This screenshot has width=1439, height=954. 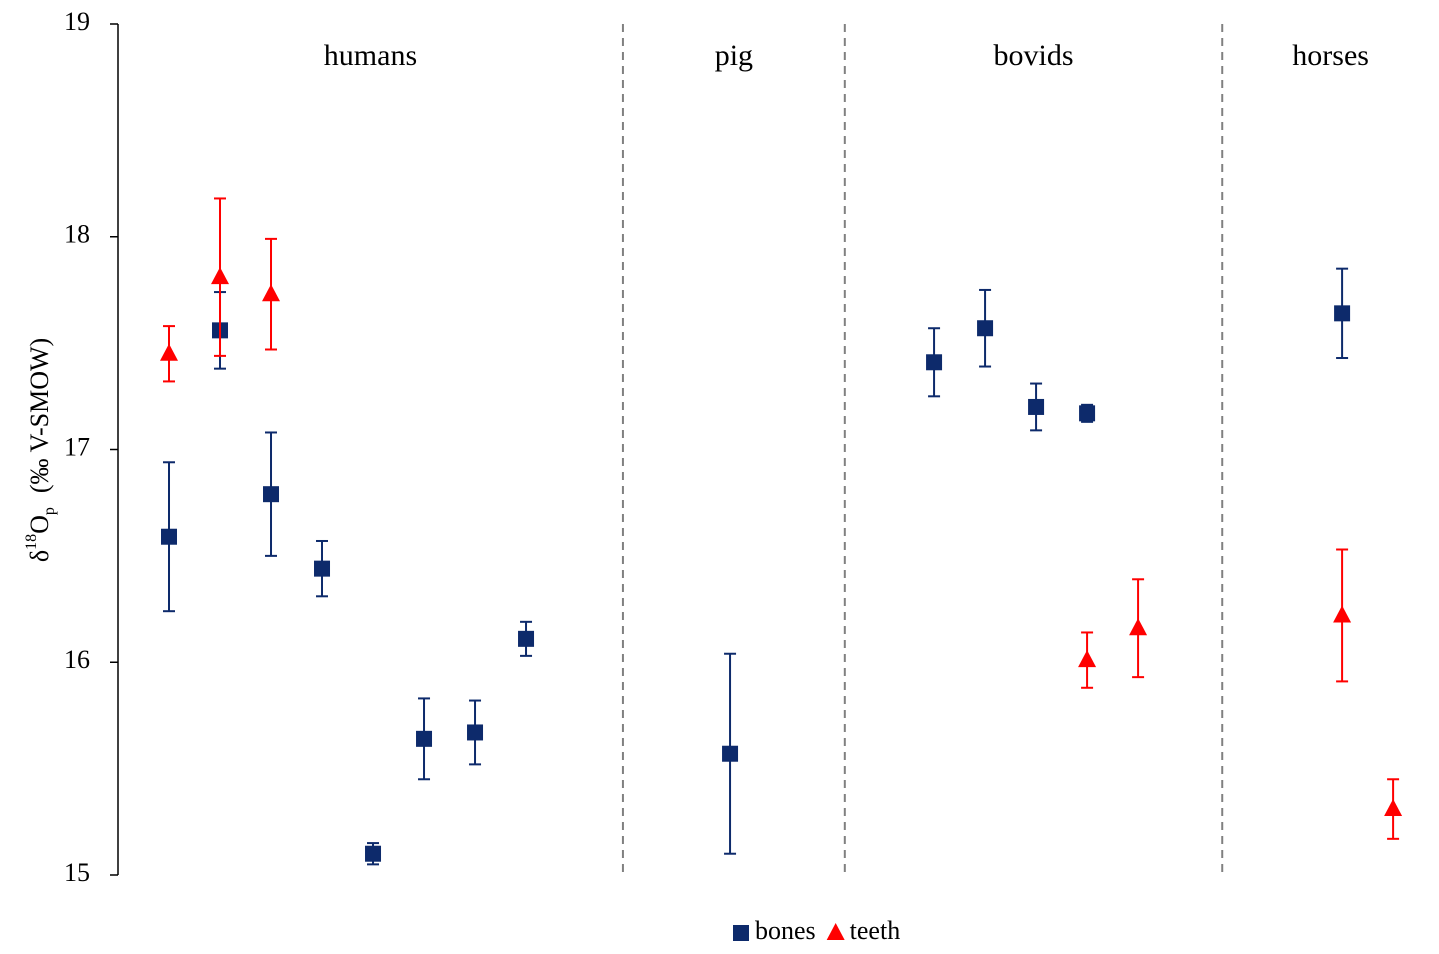 I want to click on y-label-part: O, so click(x=39, y=524).